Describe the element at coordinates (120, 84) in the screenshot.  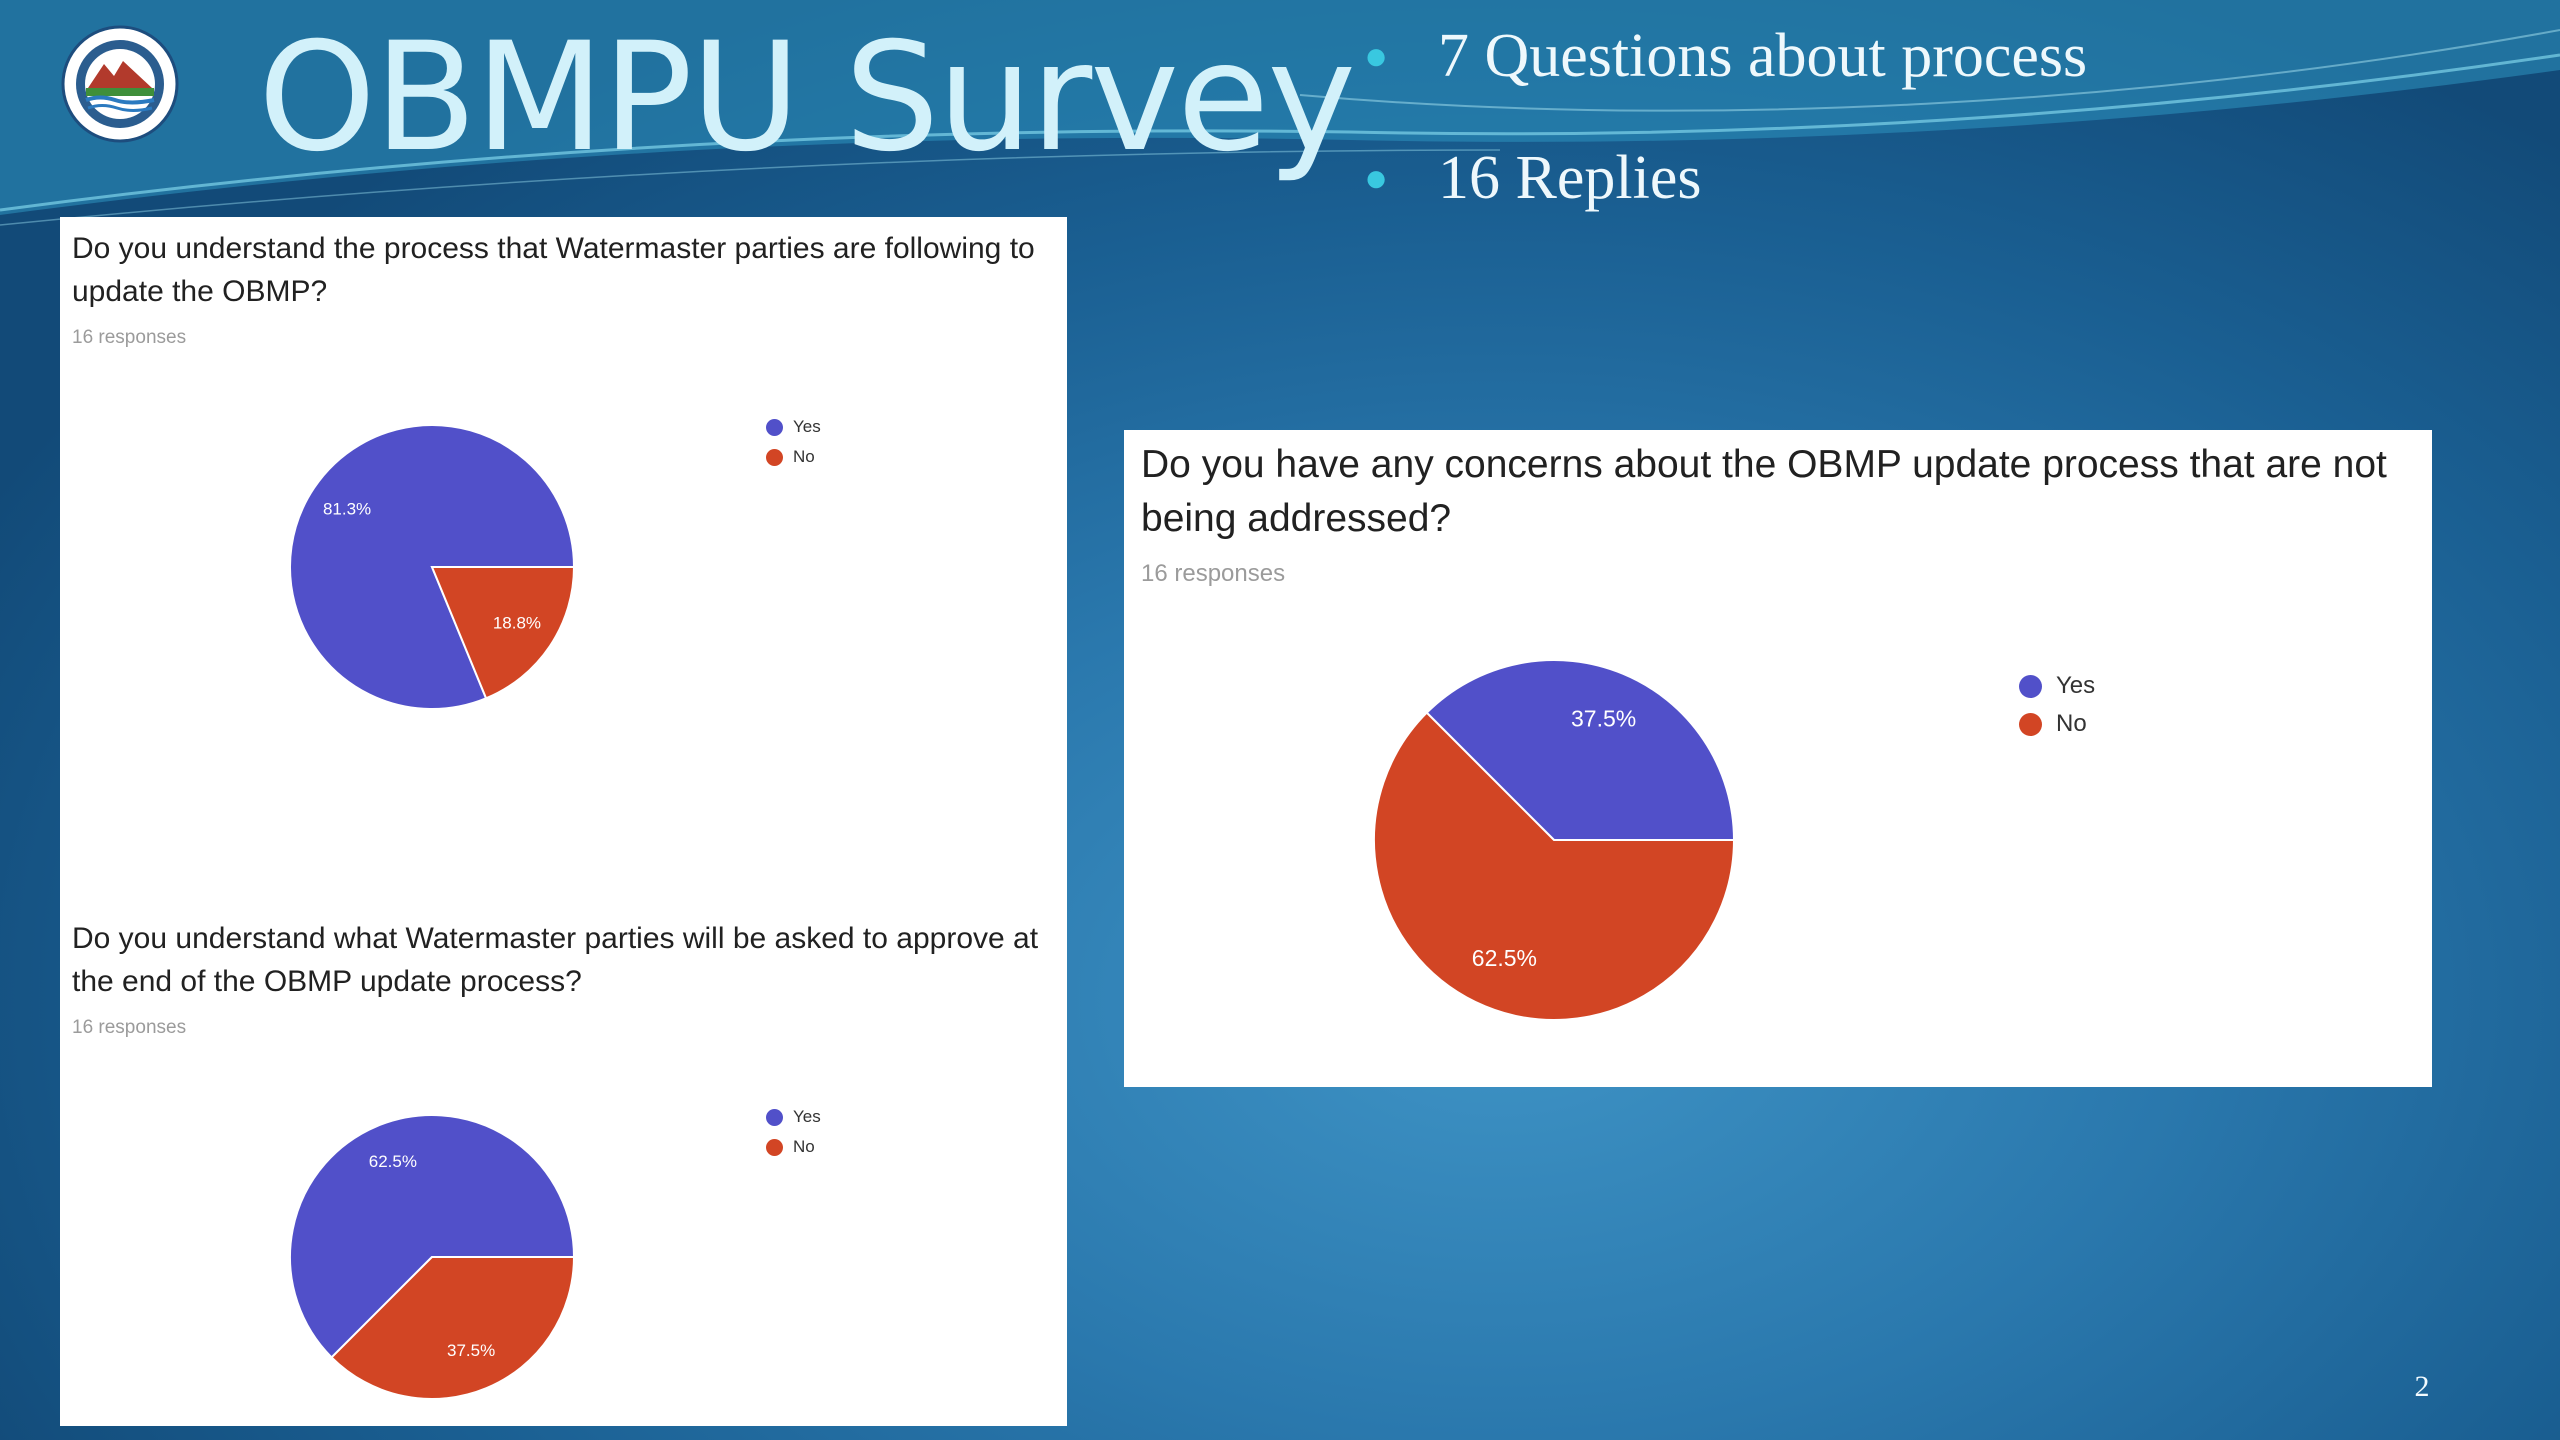
I see `chino-basin-watermaster-seal-icon` at that location.